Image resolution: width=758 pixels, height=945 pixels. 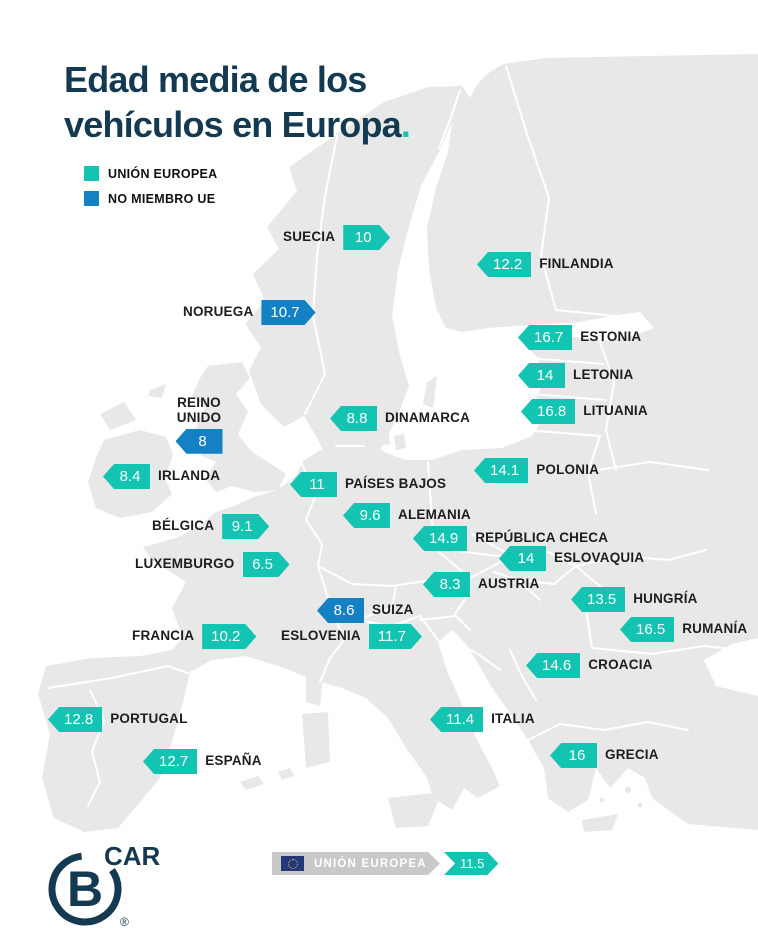 What do you see at coordinates (615, 411) in the screenshot?
I see `country-label: LITUANIA` at bounding box center [615, 411].